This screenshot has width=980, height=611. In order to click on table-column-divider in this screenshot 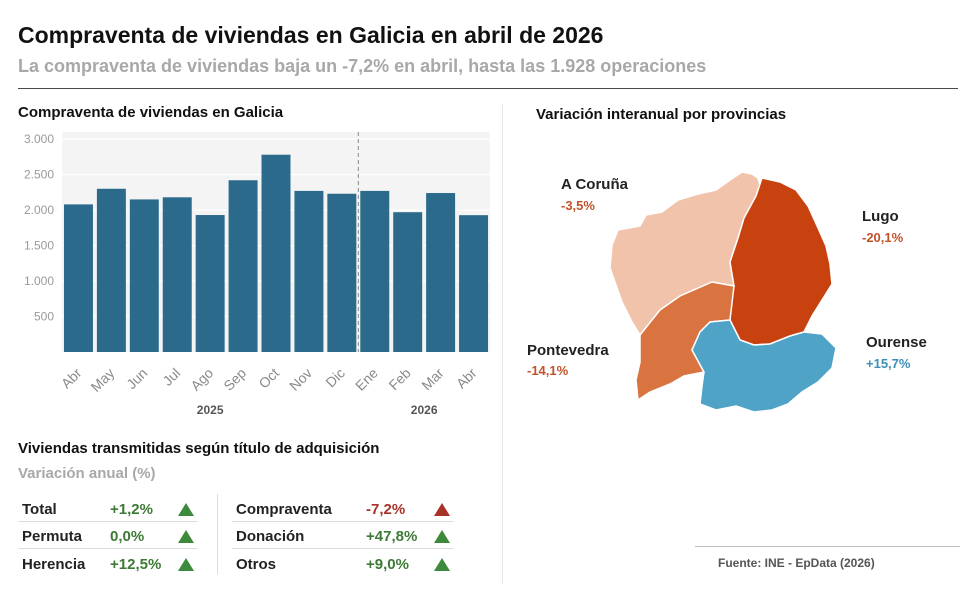, I will do `click(217, 534)`.